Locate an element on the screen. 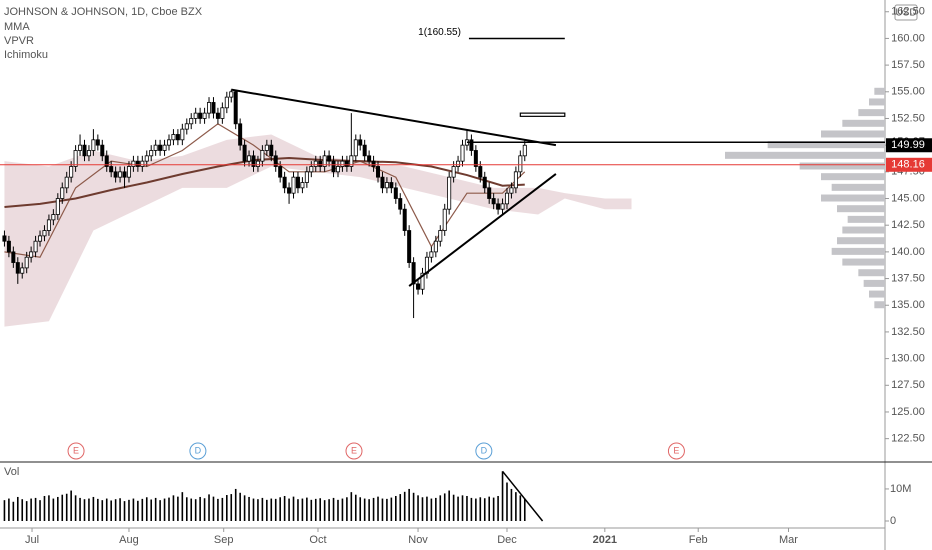 The image size is (932, 550). y-tick-label: 152.50 is located at coordinates (908, 118).